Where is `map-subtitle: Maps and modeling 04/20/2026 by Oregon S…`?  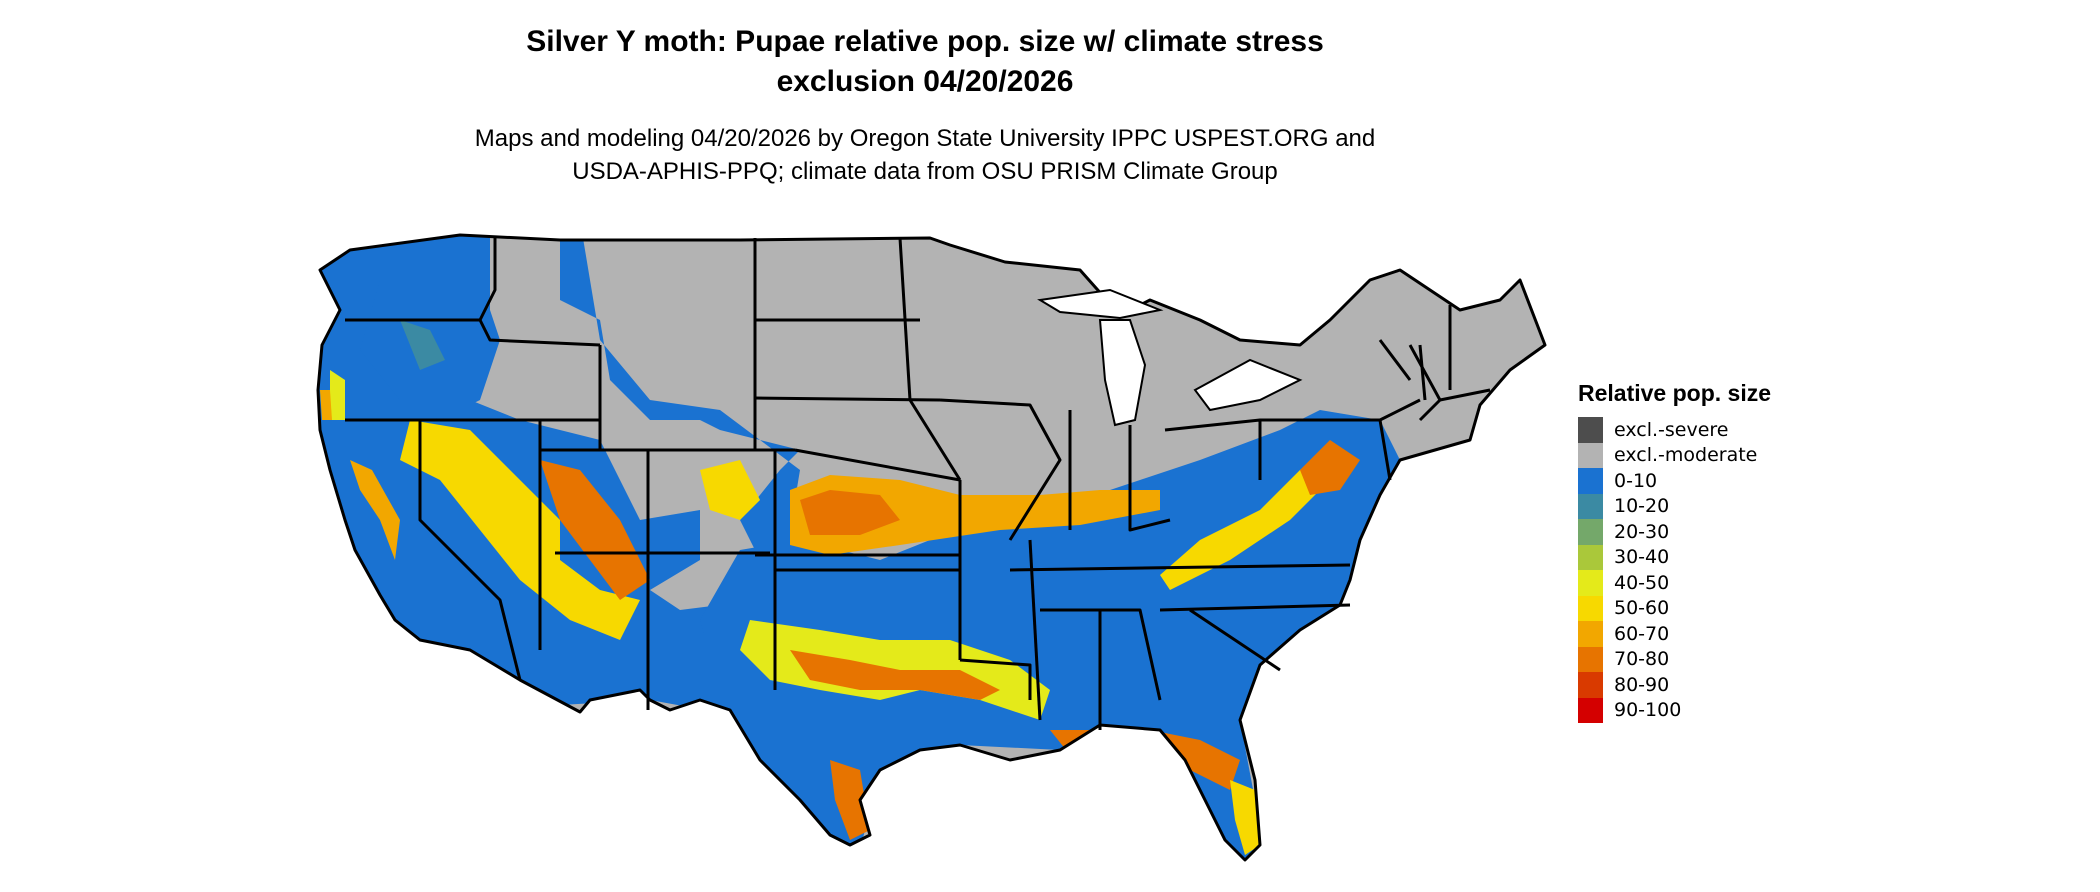
map-subtitle: Maps and modeling 04/20/2026 by Oregon S… is located at coordinates (925, 155).